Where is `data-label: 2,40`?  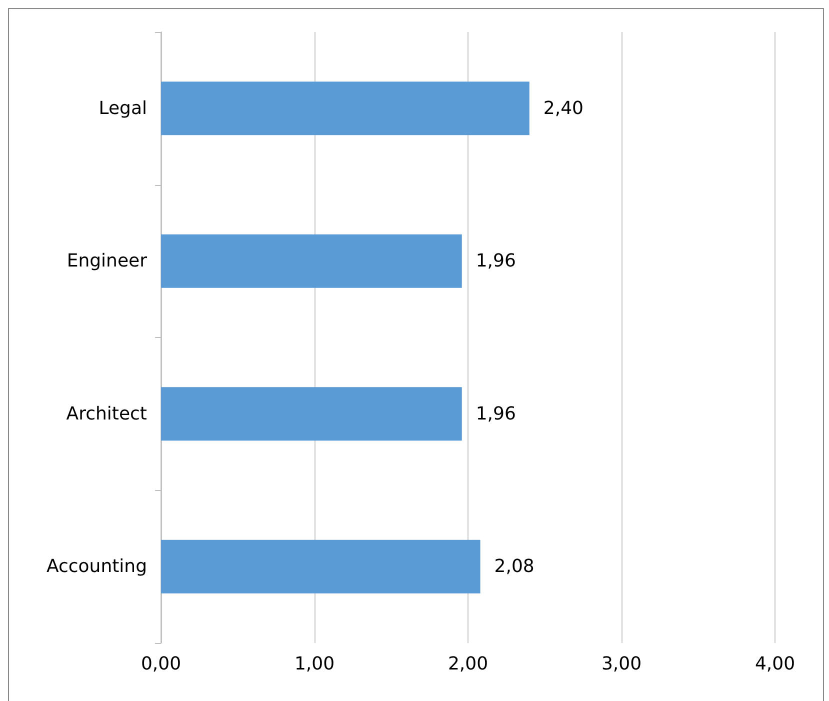
data-label: 2,40 is located at coordinates (563, 108).